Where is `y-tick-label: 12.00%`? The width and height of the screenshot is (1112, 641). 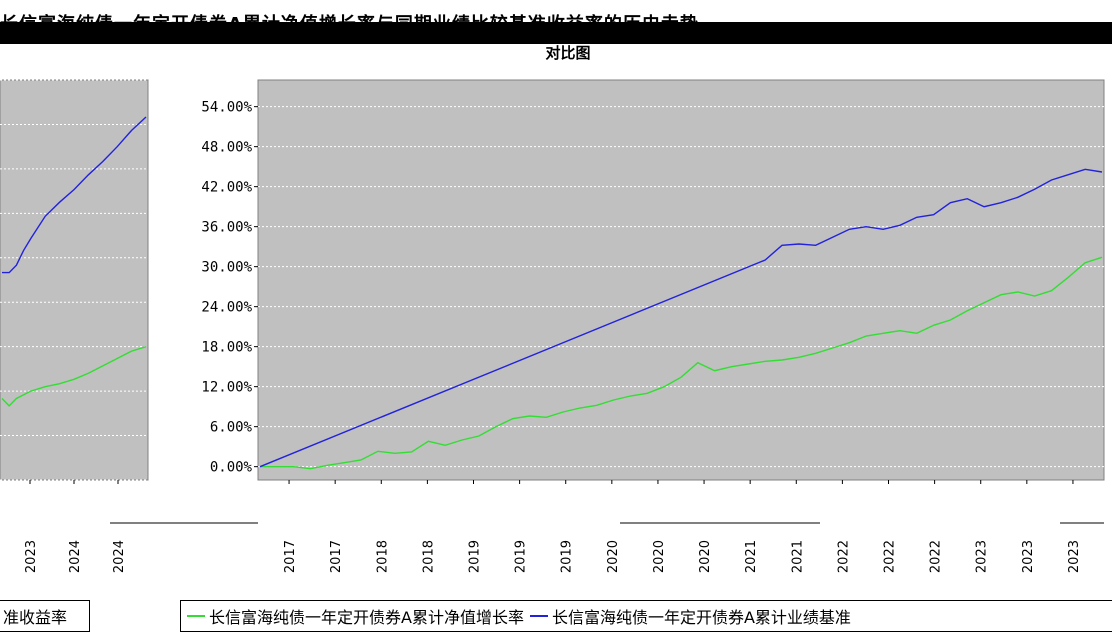 y-tick-label: 12.00% is located at coordinates (226, 388).